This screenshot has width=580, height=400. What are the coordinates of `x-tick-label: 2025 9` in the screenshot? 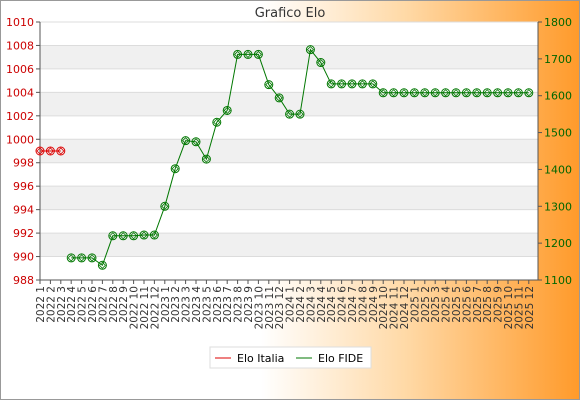 It's located at (499, 304).